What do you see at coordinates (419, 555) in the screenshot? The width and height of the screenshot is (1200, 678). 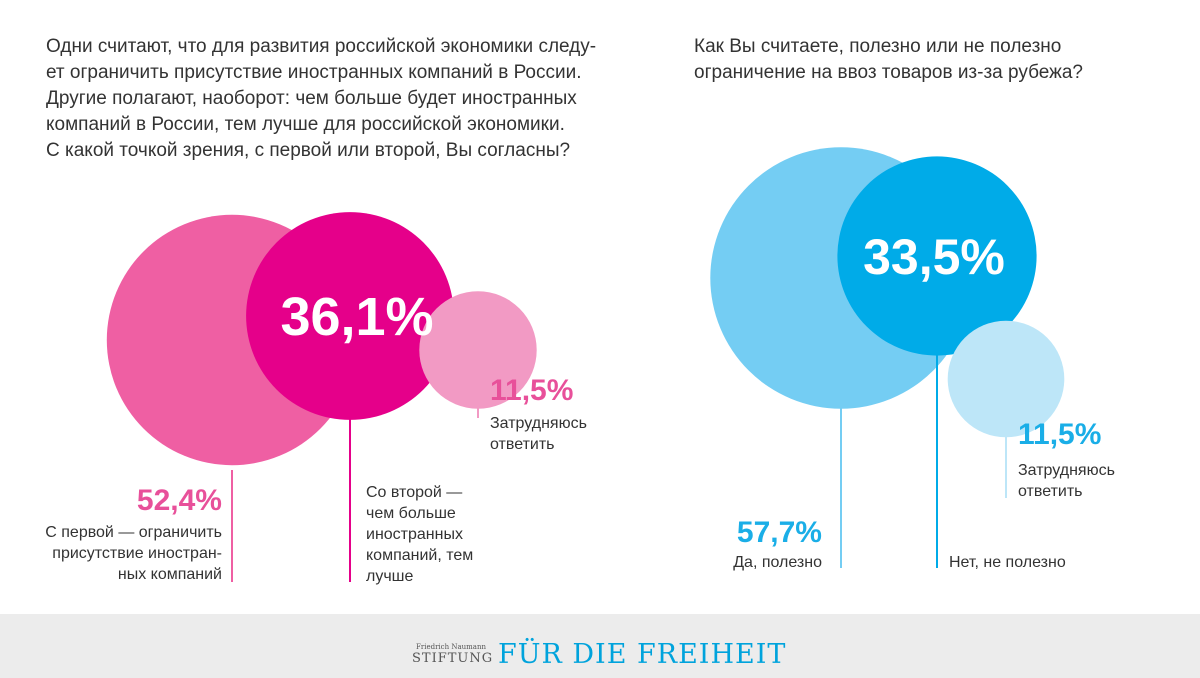 I see `category-label-second: компаний, тем` at bounding box center [419, 555].